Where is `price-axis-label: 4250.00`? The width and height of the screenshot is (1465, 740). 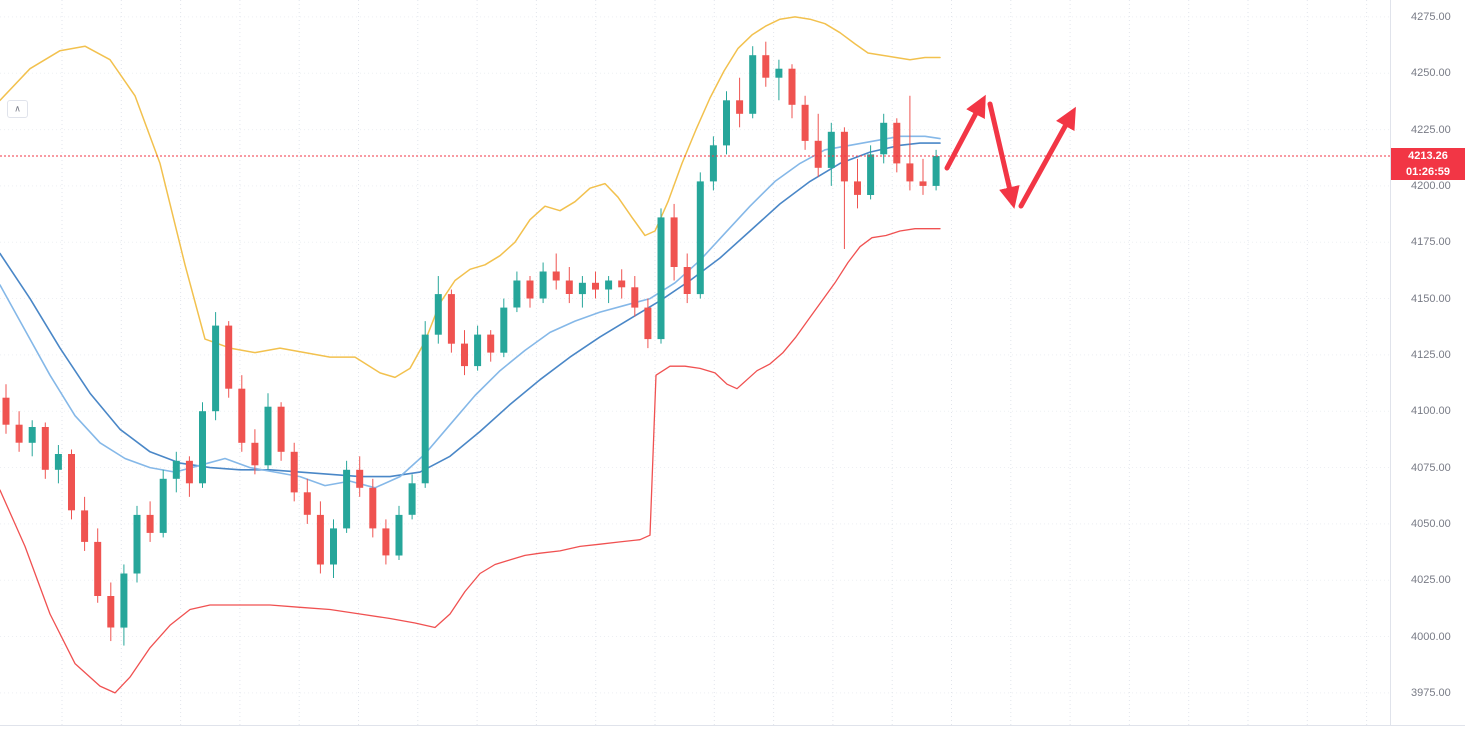 price-axis-label: 4250.00 is located at coordinates (1431, 73).